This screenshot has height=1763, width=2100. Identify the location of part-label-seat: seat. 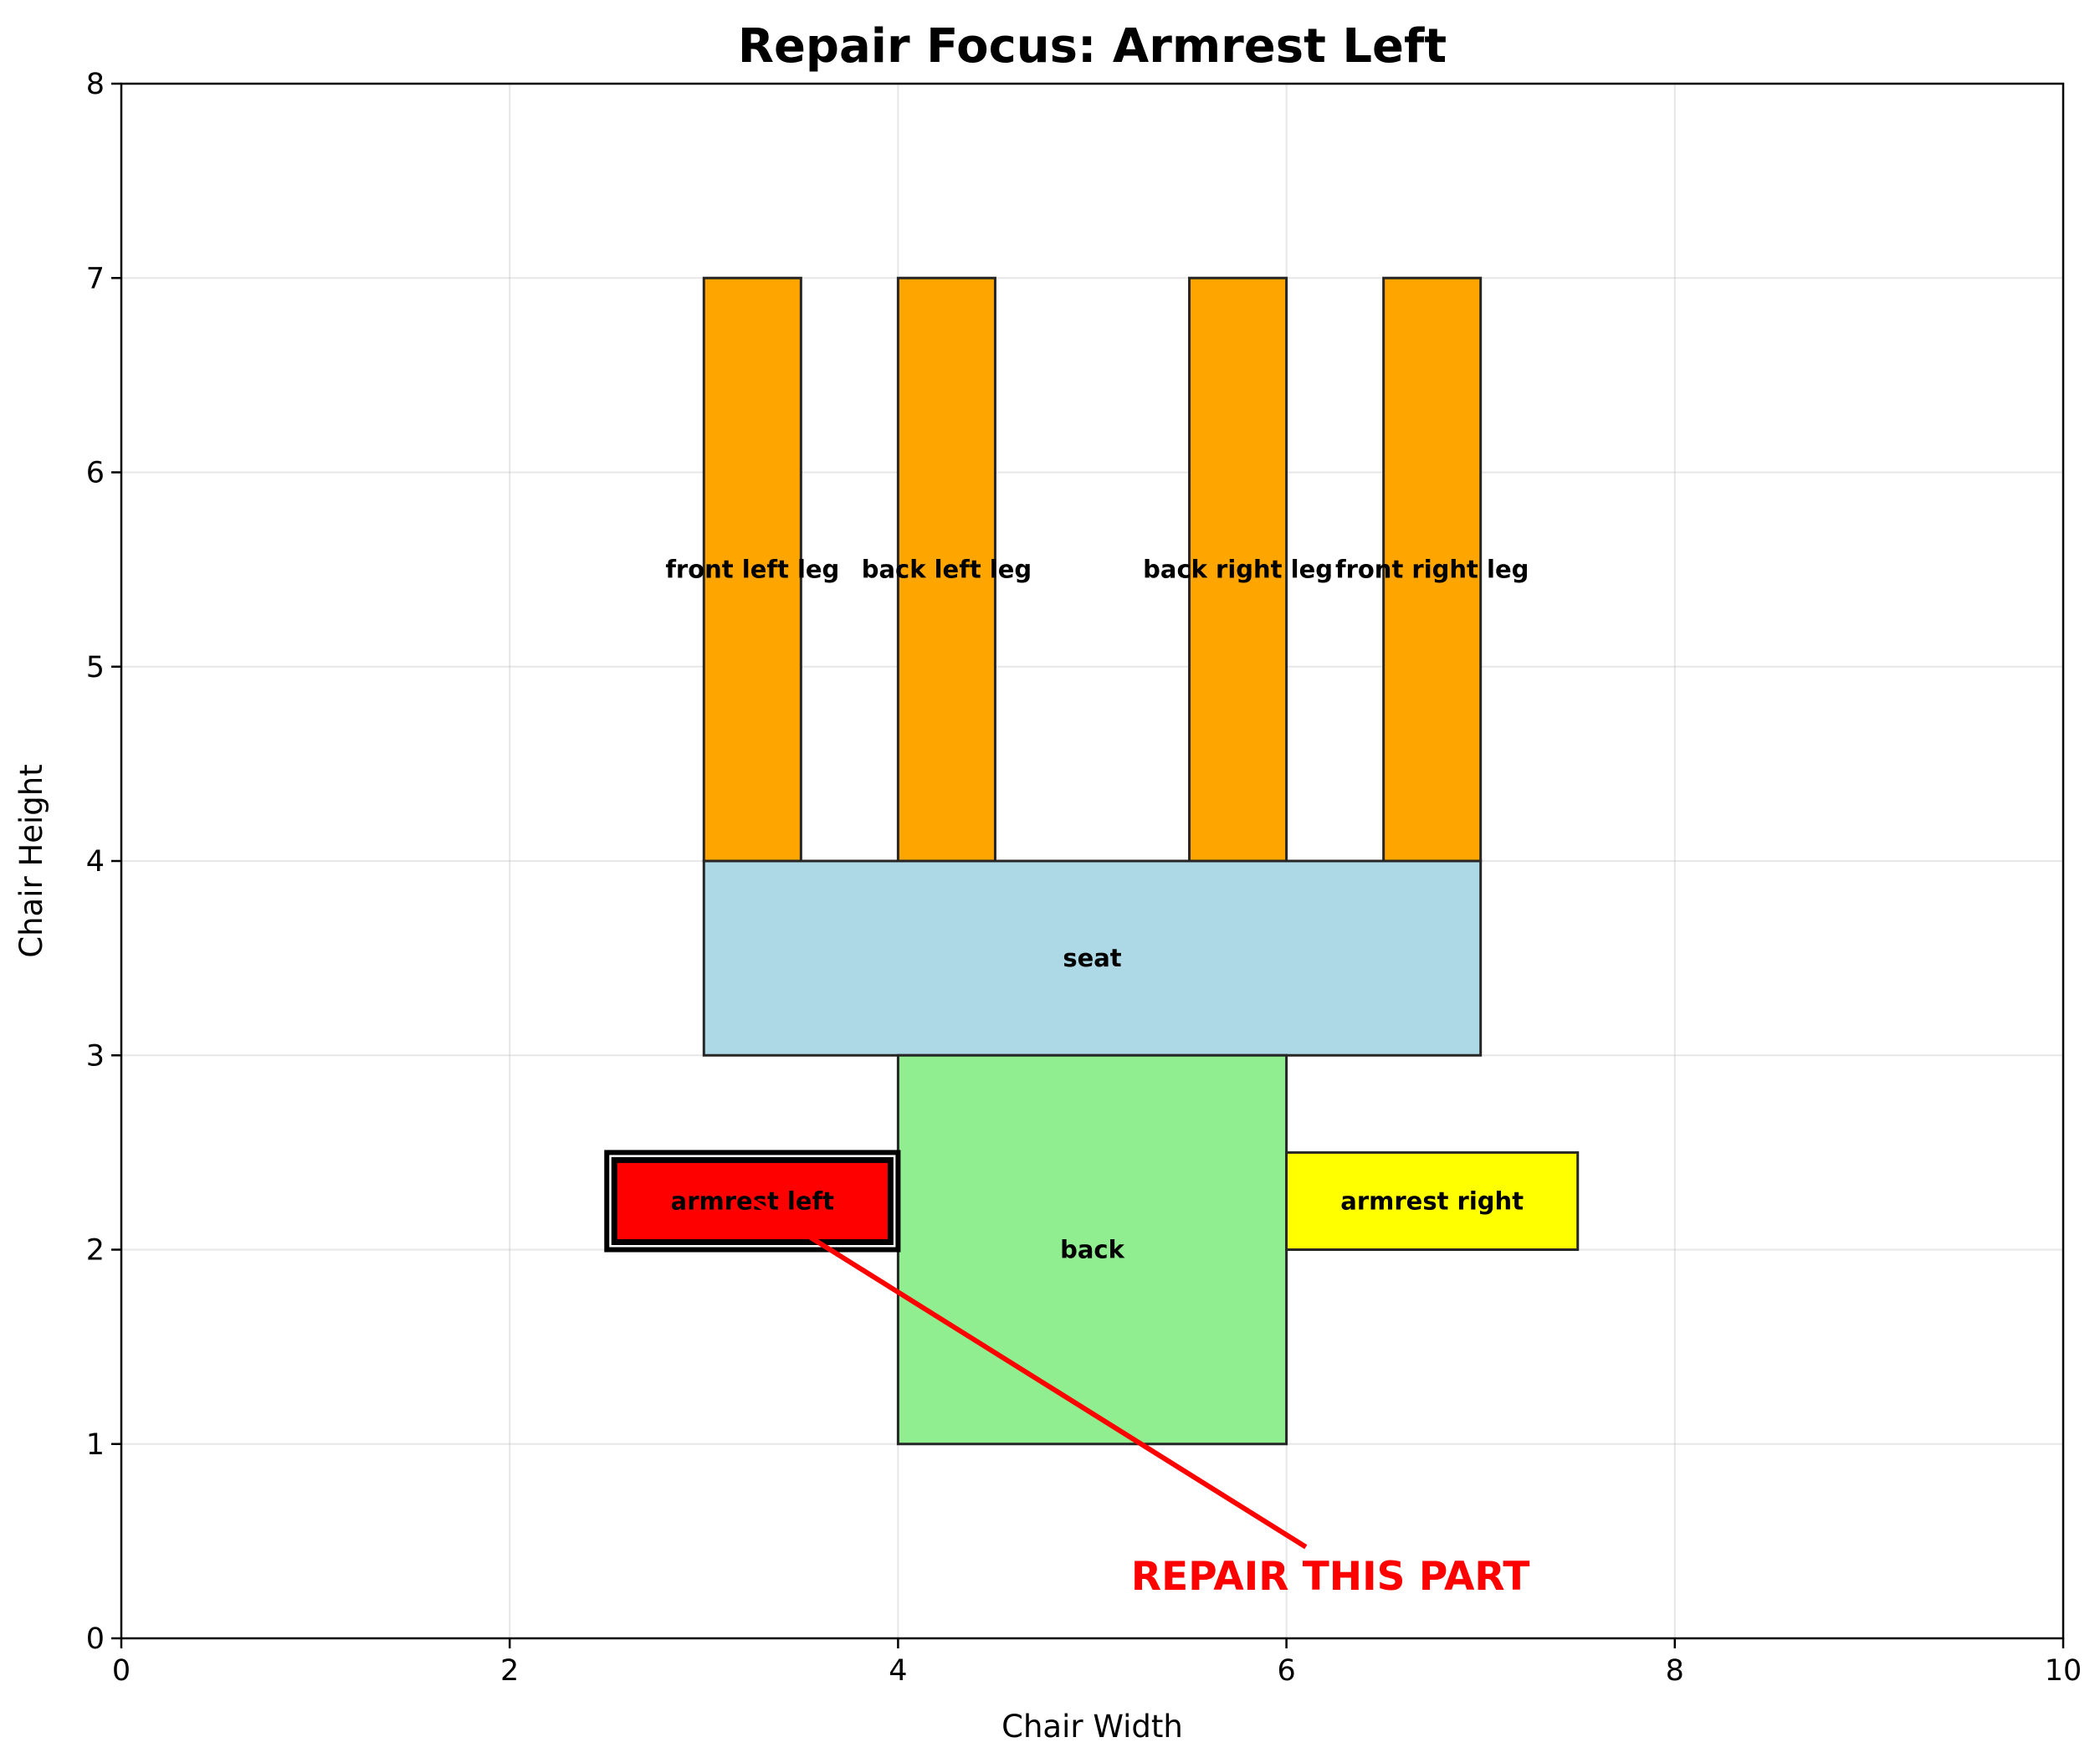
(1092, 958).